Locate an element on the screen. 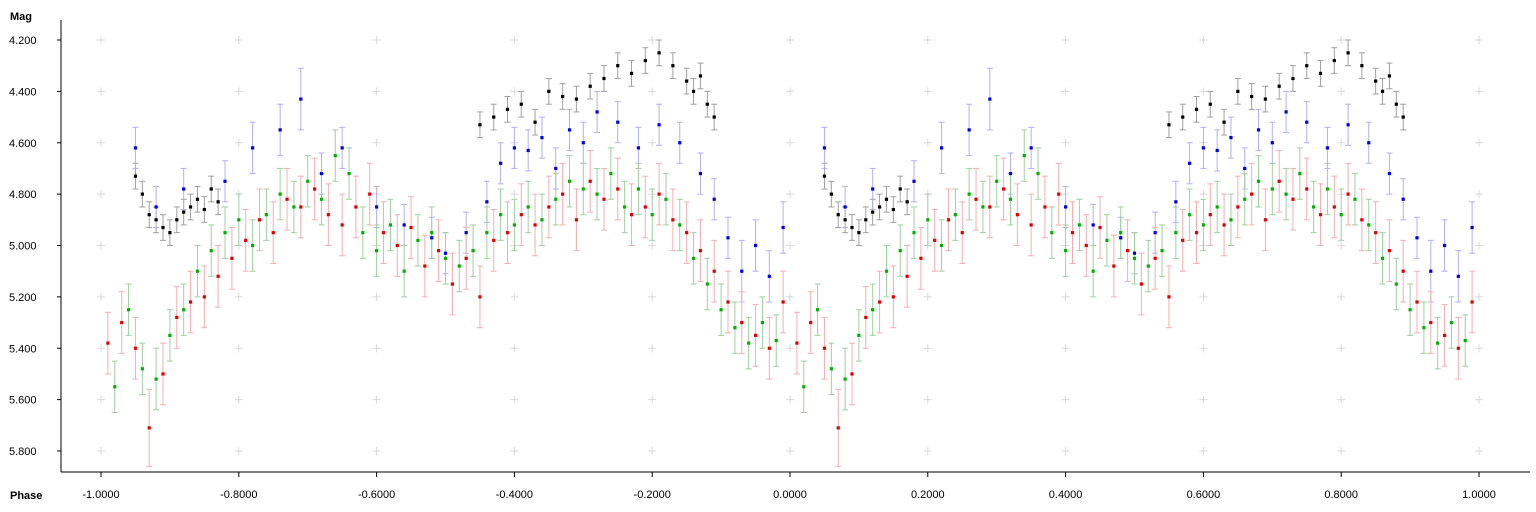 This screenshot has width=1536, height=512. x-tick-label: 0.4000 is located at coordinates (1066, 495).